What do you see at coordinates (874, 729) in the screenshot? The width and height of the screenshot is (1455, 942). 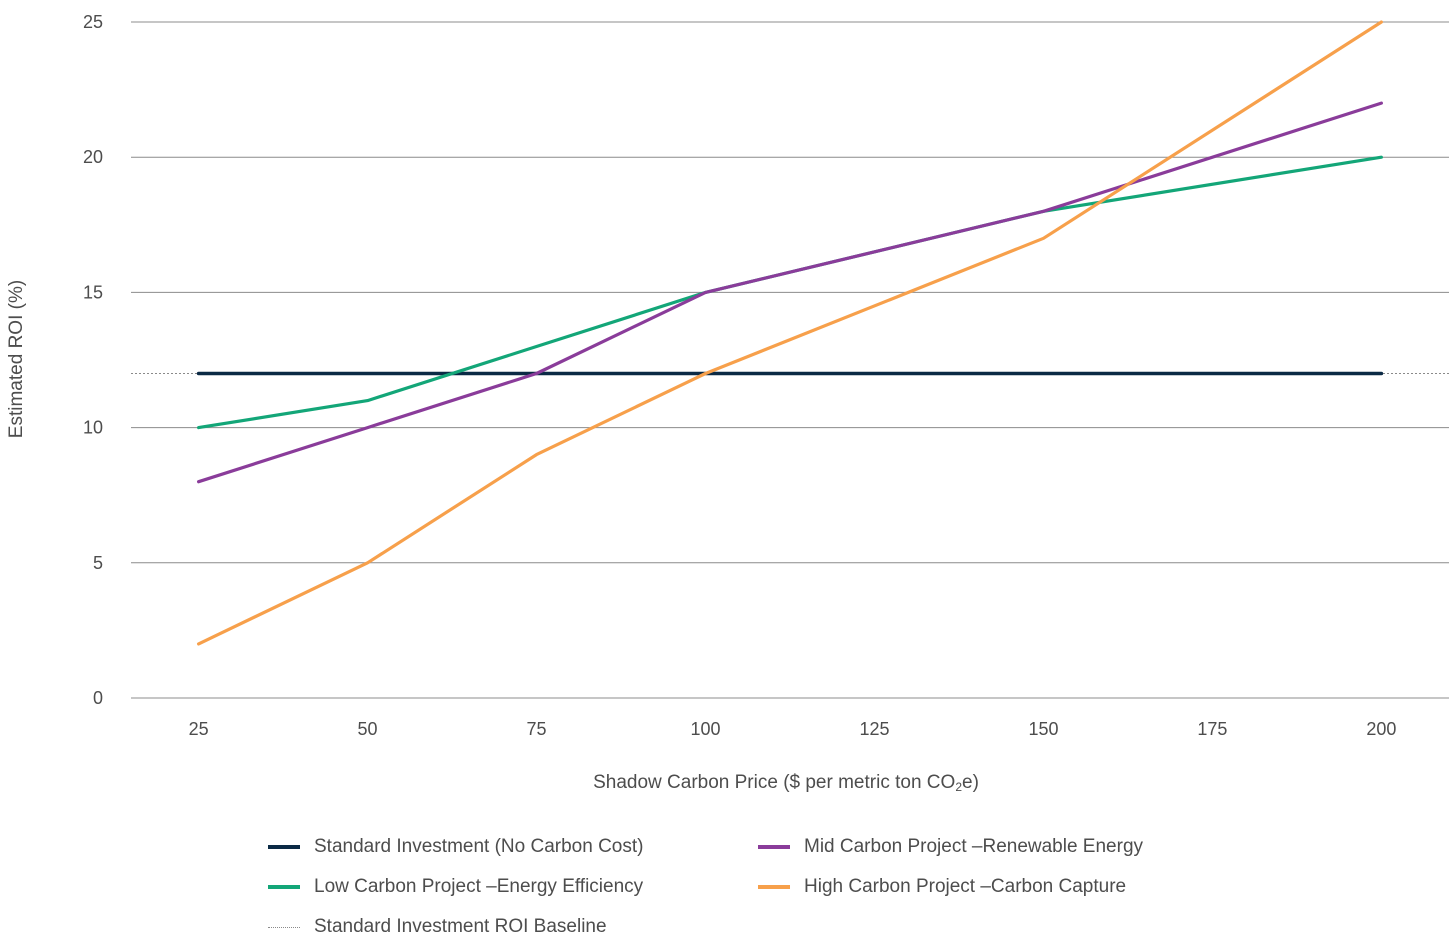 I see `x-tick-label-125: 125` at bounding box center [874, 729].